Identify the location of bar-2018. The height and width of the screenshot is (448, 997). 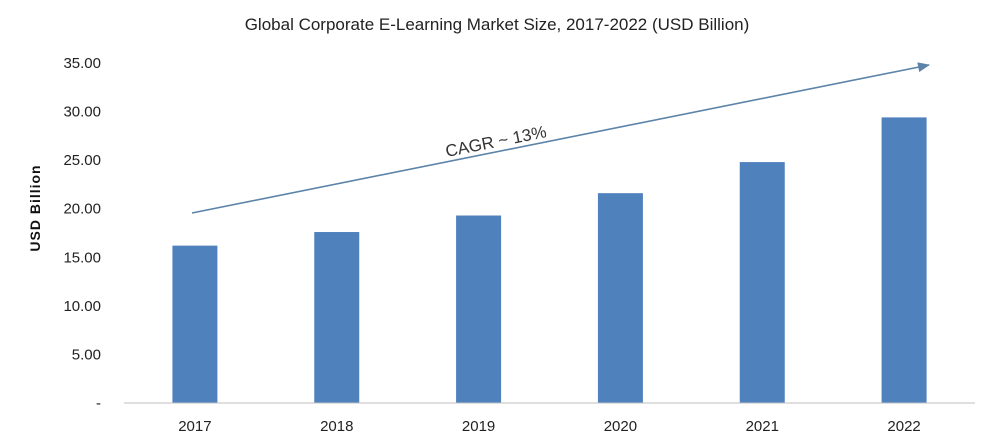
(337, 317).